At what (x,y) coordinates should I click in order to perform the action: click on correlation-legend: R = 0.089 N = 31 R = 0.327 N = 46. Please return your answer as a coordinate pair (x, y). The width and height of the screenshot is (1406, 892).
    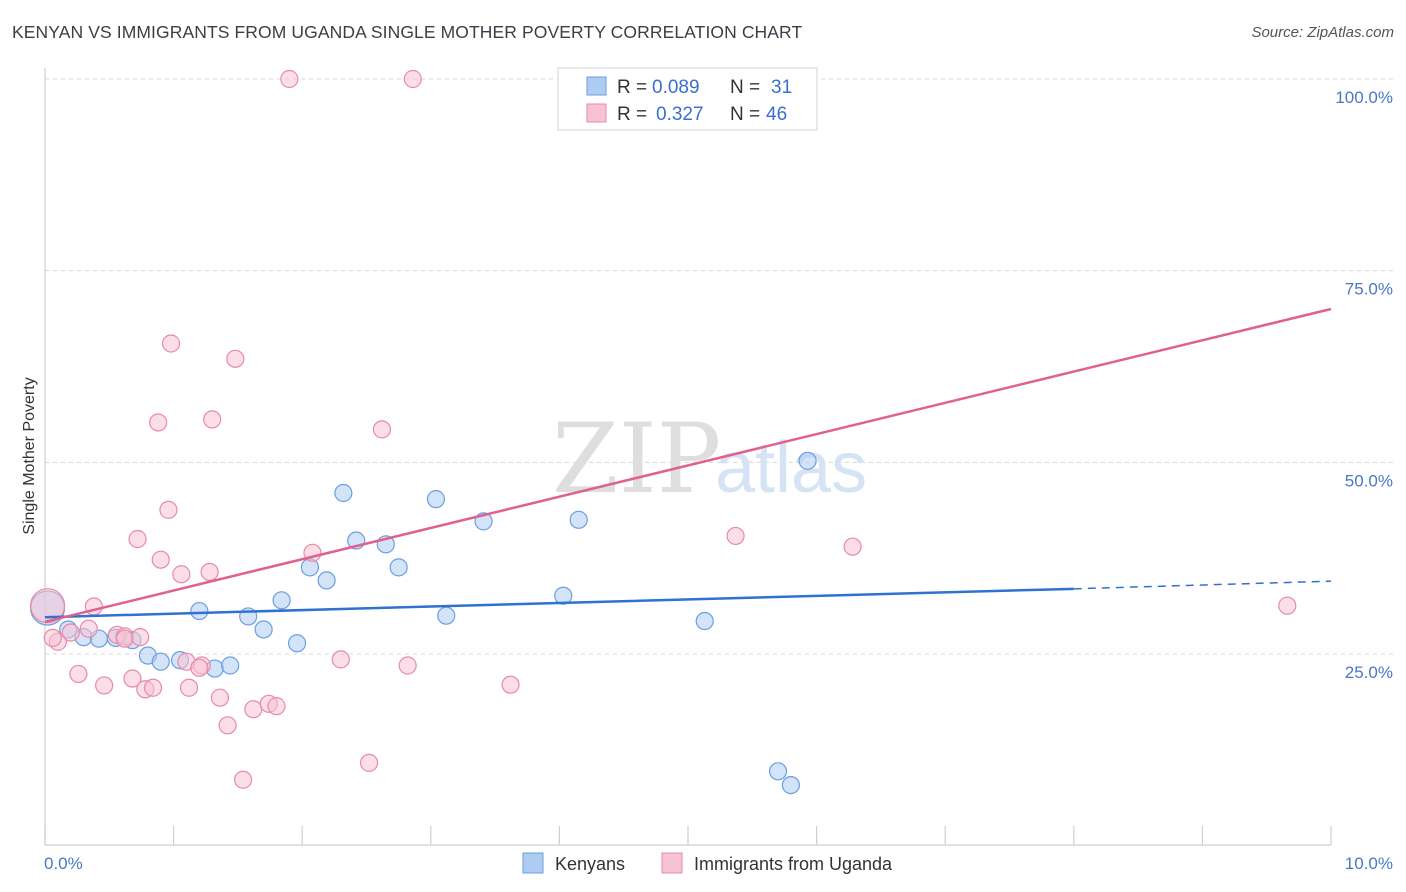
    Looking at the image, I should click on (687, 99).